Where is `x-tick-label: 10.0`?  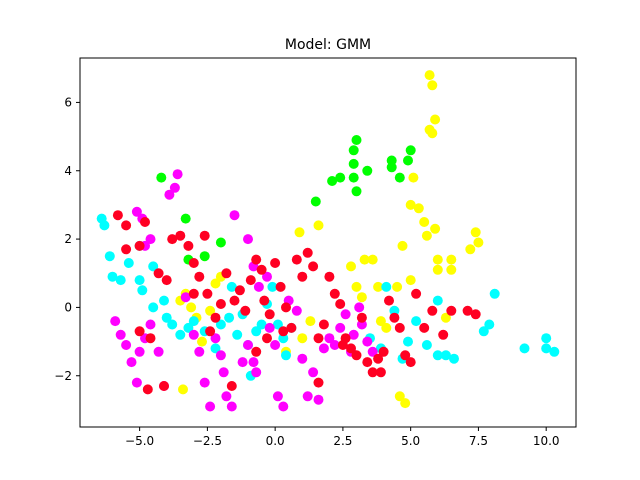 x-tick-label: 10.0 is located at coordinates (546, 441).